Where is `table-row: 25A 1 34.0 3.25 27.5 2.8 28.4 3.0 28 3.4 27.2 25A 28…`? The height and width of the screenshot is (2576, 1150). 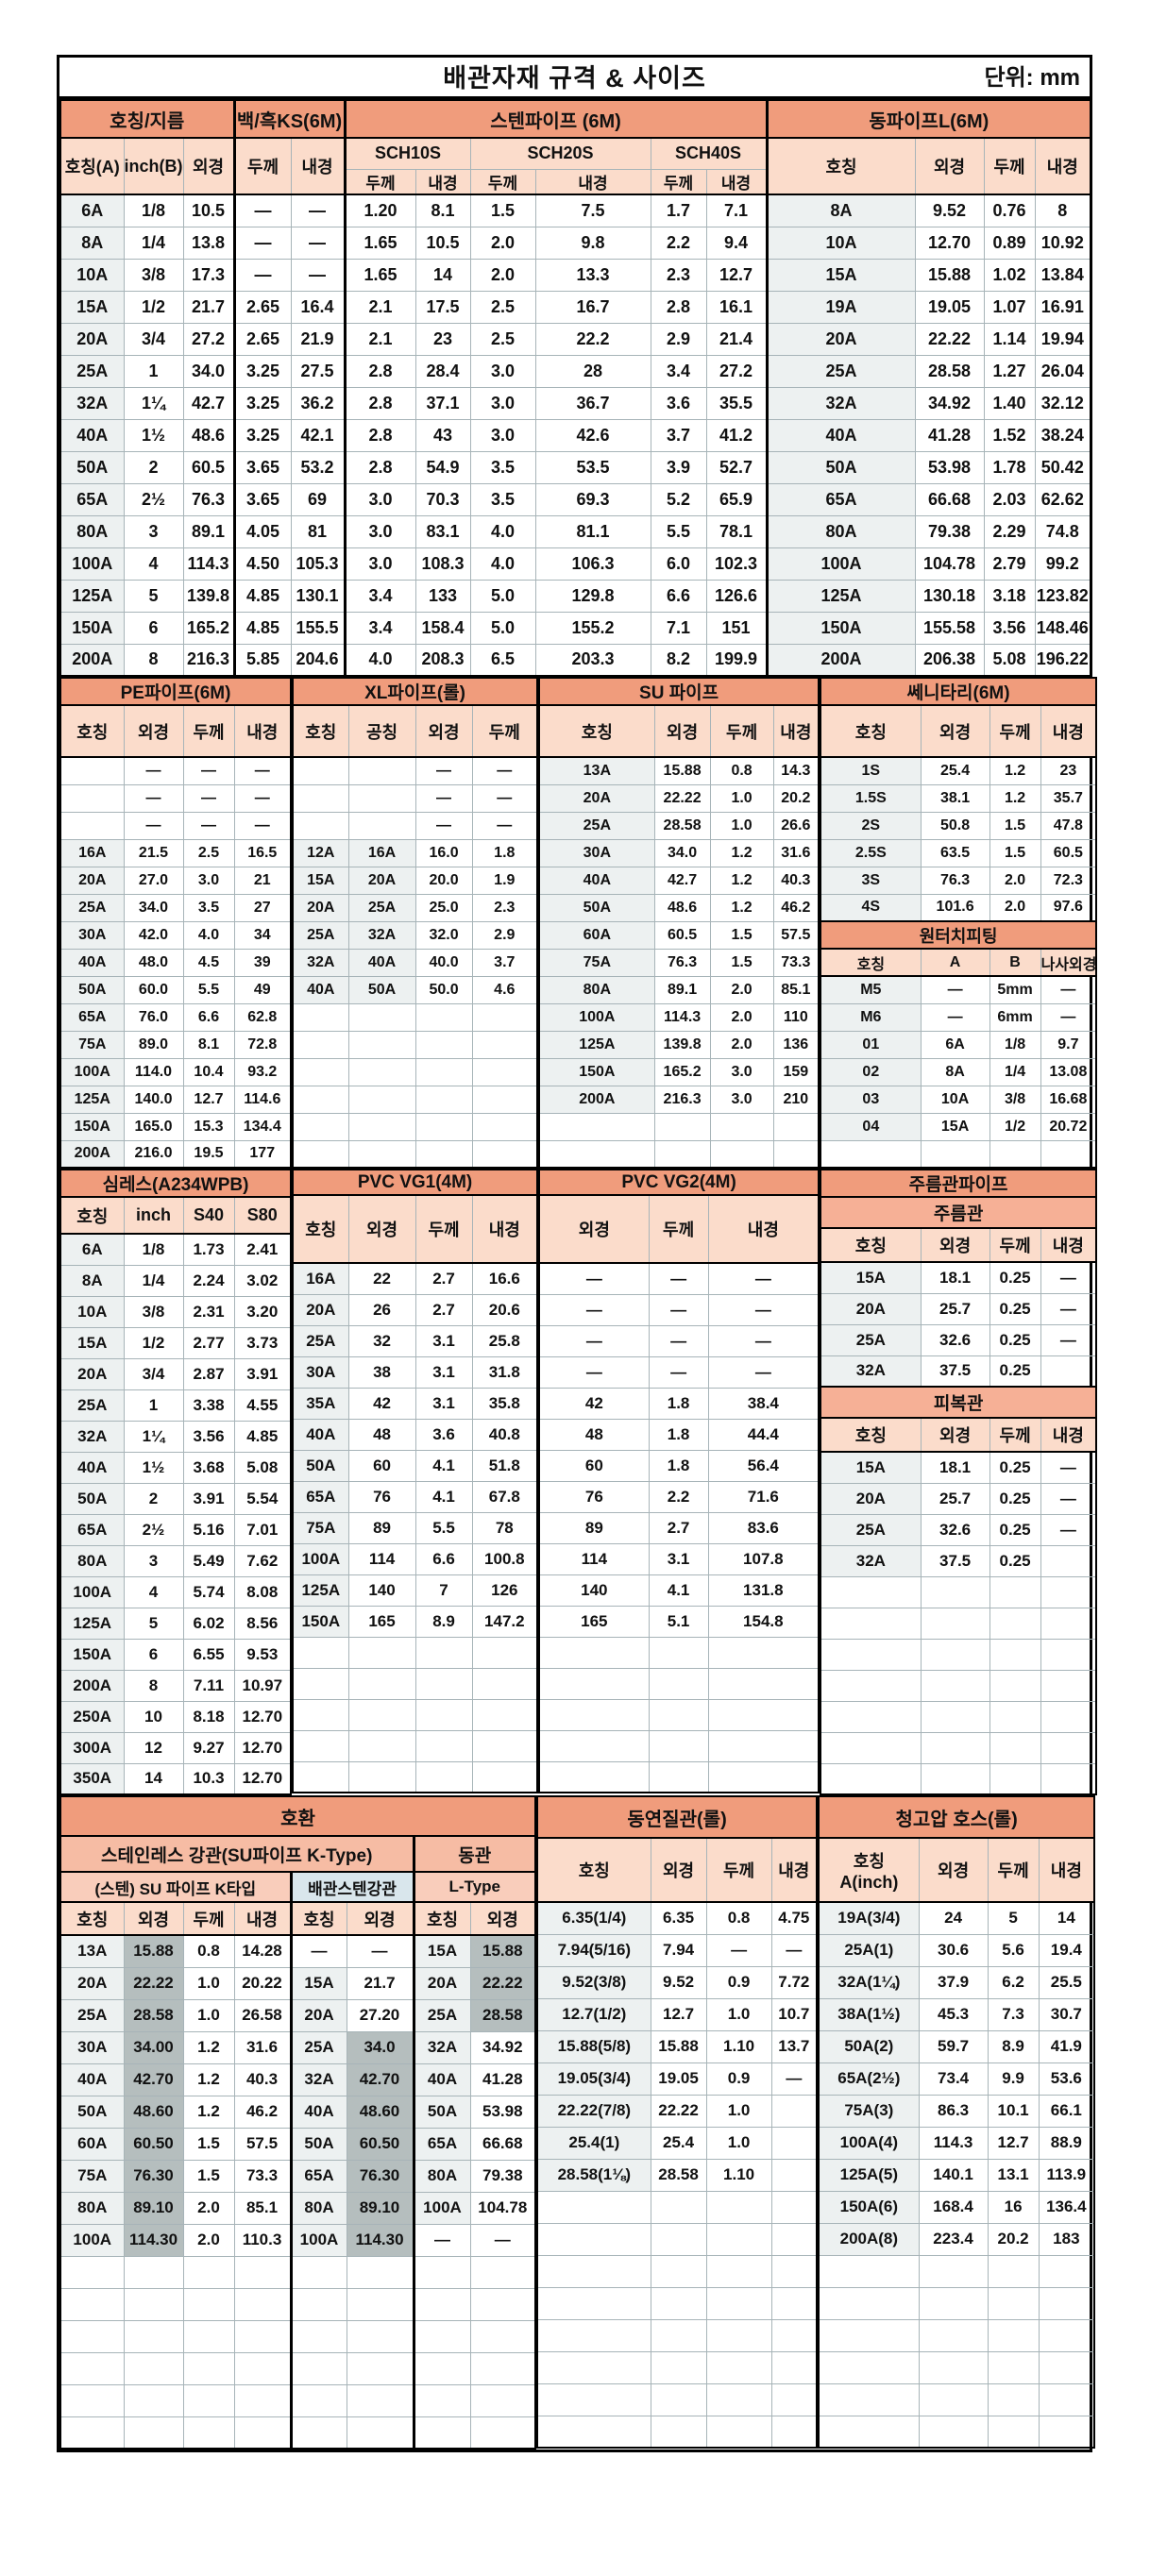
table-row: 25A 1 34.0 3.25 27.5 2.8 28.4 3.0 28 3.4 27.2 25A 28… is located at coordinates (575, 371).